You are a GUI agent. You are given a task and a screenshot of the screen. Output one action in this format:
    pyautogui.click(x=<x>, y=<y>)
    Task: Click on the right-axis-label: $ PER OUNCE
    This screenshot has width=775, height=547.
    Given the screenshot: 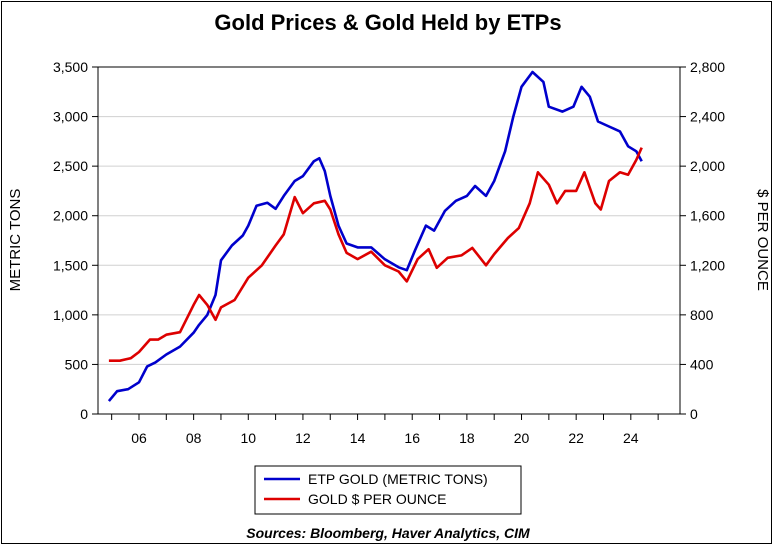 What is the action you would take?
    pyautogui.click(x=762, y=240)
    